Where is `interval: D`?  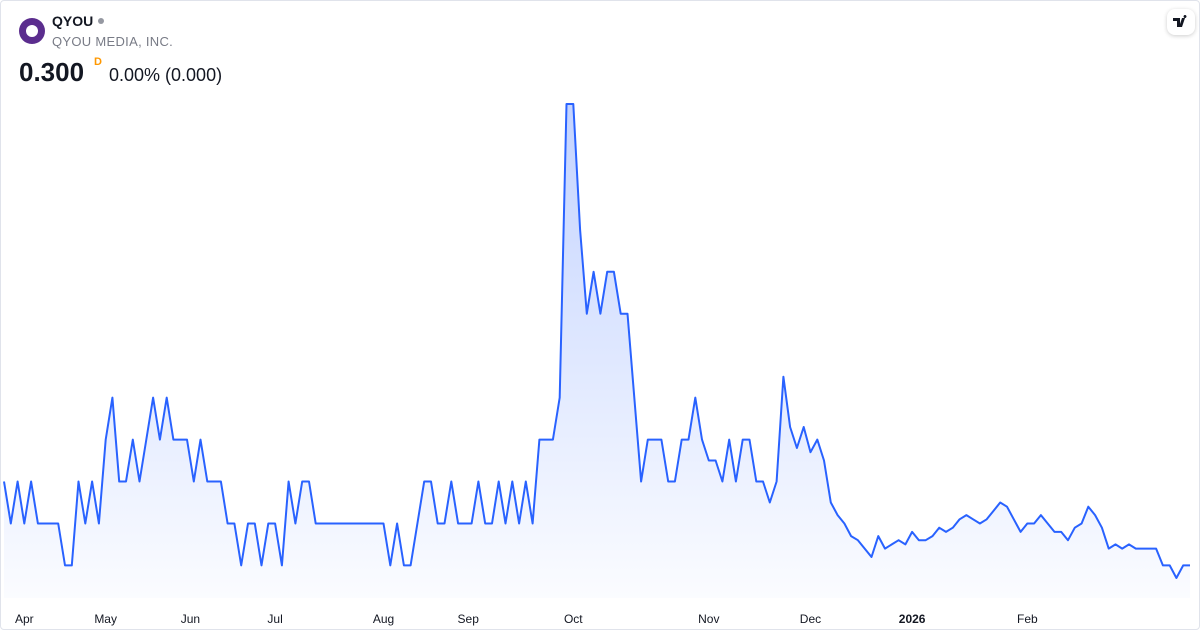 interval: D is located at coordinates (98, 62).